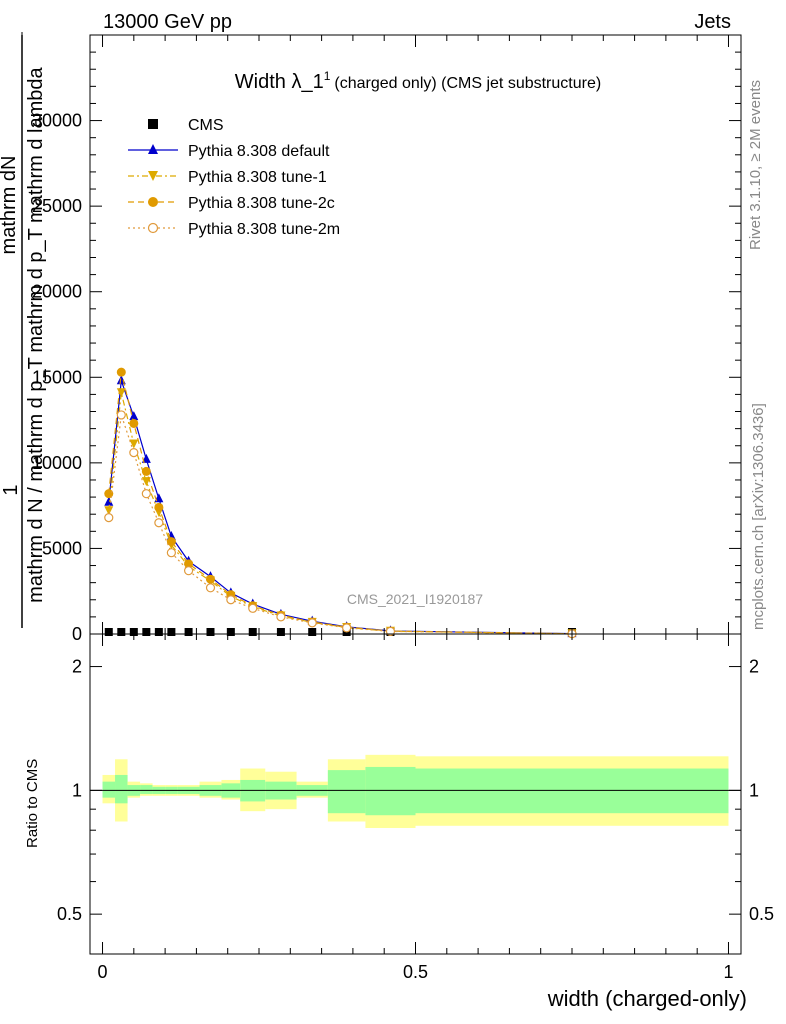 The image size is (786, 1024). I want to click on y-tick-label: 10000, so click(57, 463).